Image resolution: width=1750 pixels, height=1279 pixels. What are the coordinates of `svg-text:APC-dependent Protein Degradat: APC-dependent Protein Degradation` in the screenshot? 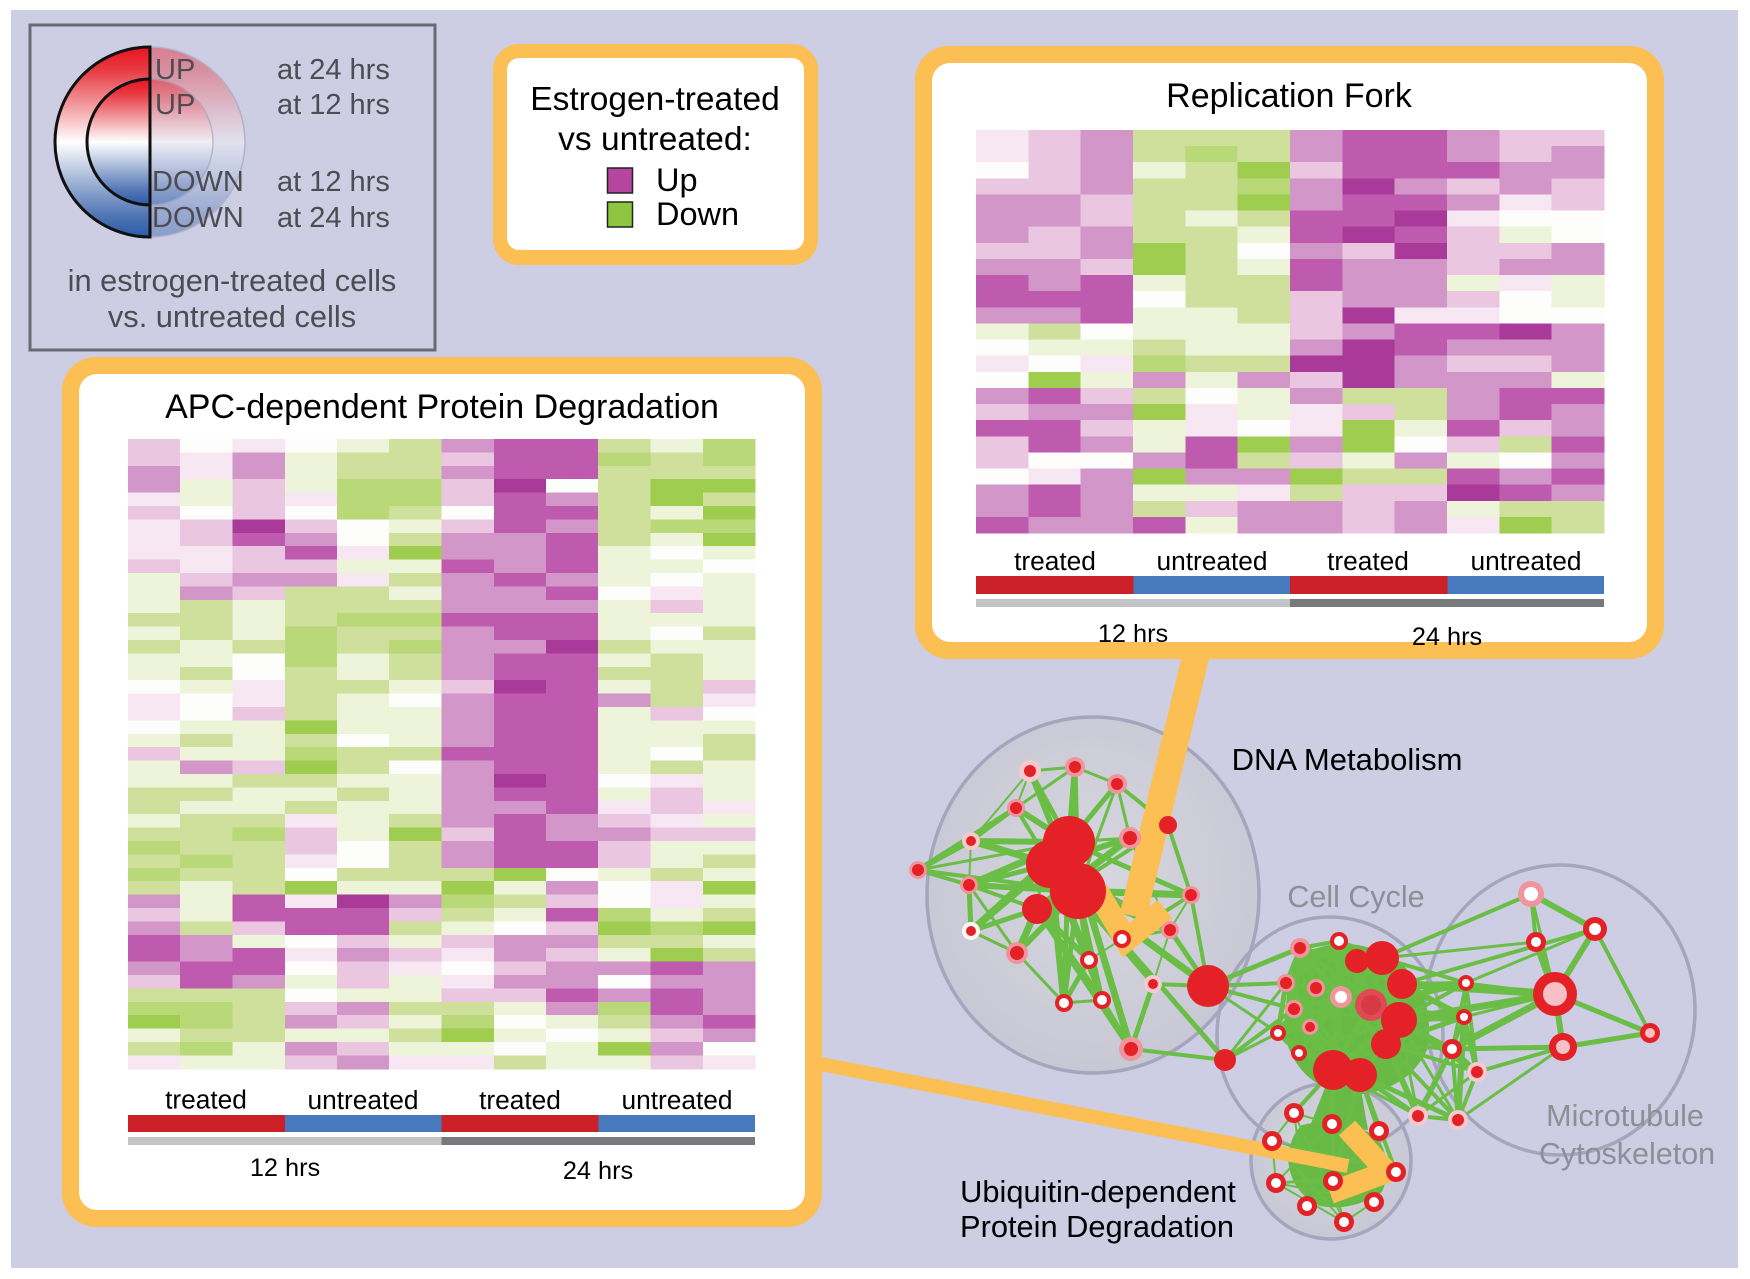 It's located at (442, 407).